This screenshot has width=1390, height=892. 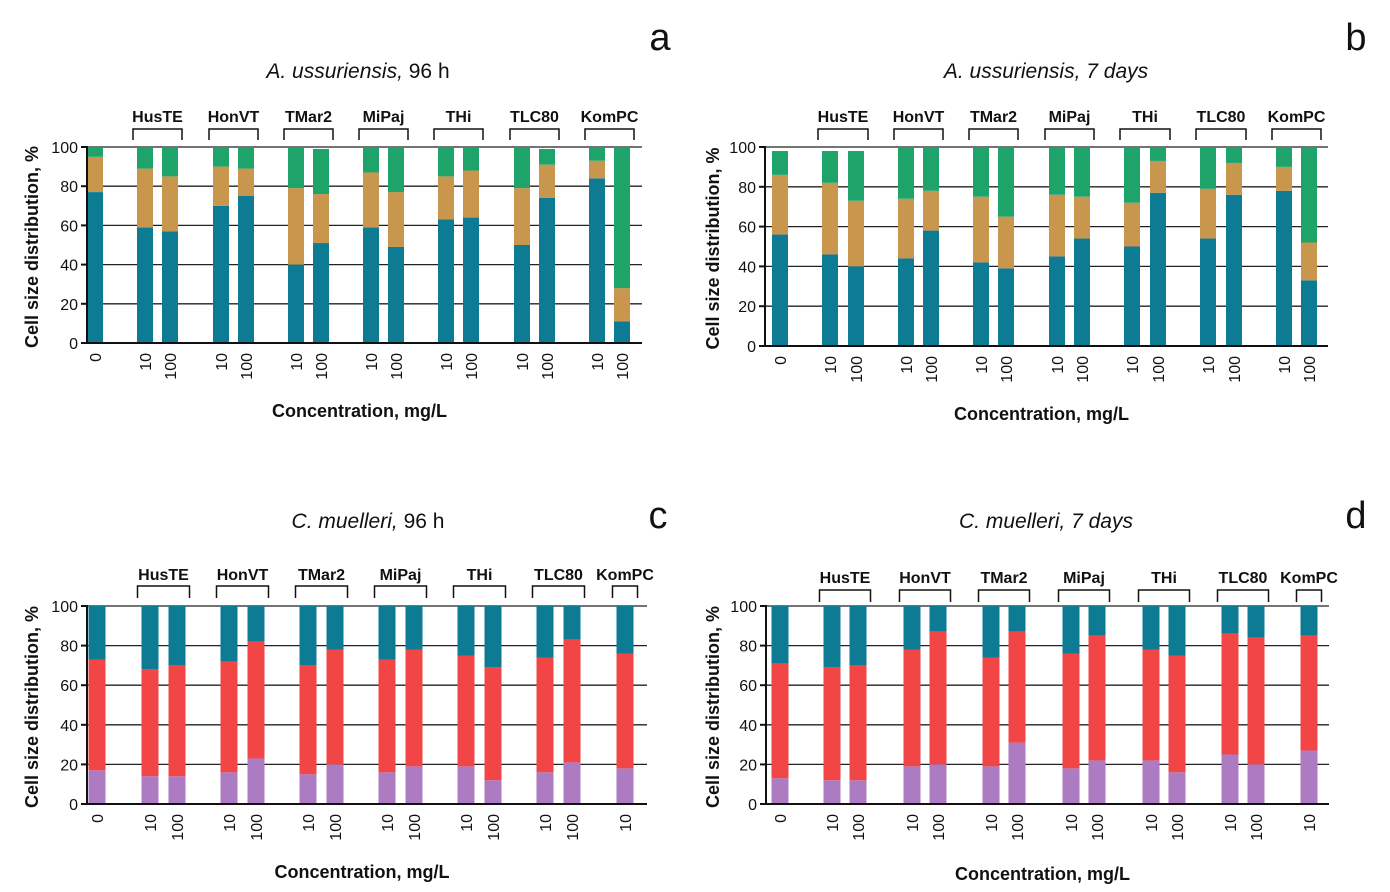 I want to click on group-label: THi, so click(x=459, y=117).